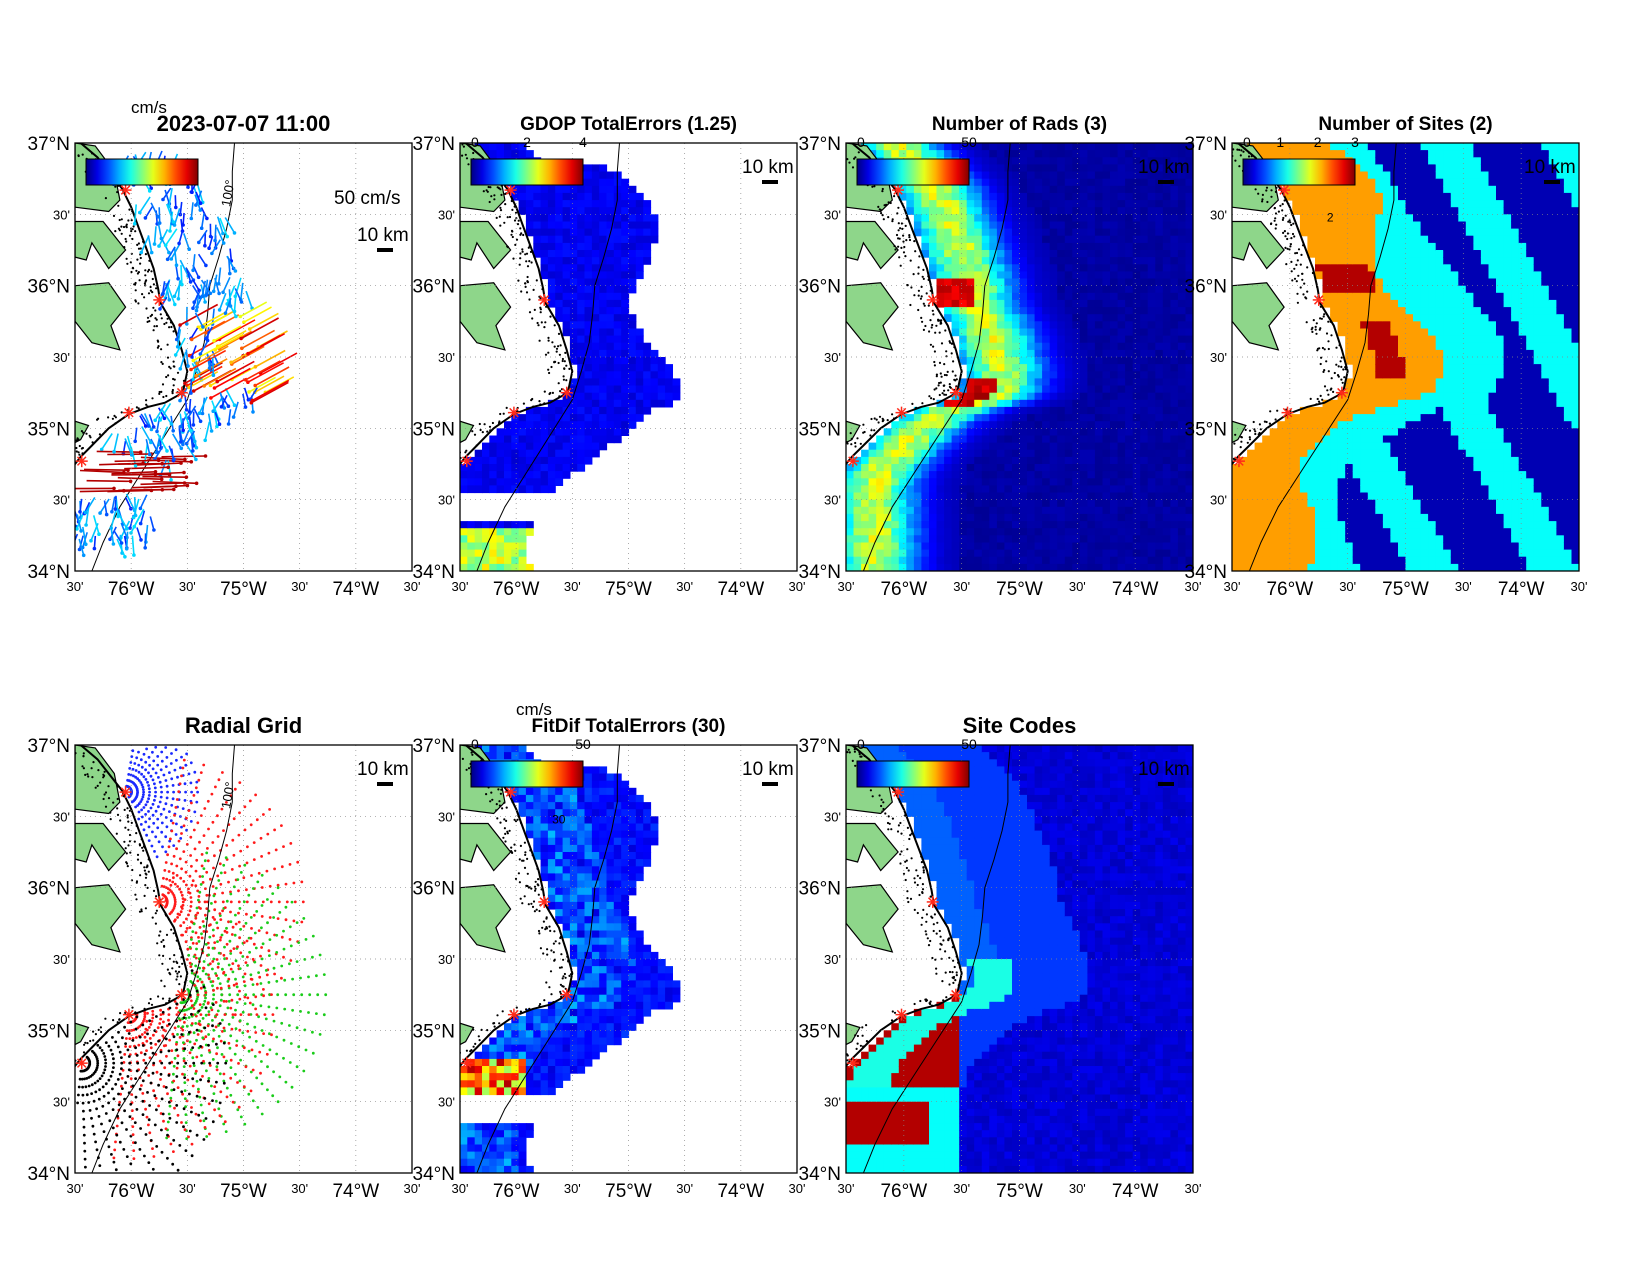 The width and height of the screenshot is (1650, 1275). Describe the element at coordinates (534, 709) in the screenshot. I see `colorbar-unit: cm/s` at that location.